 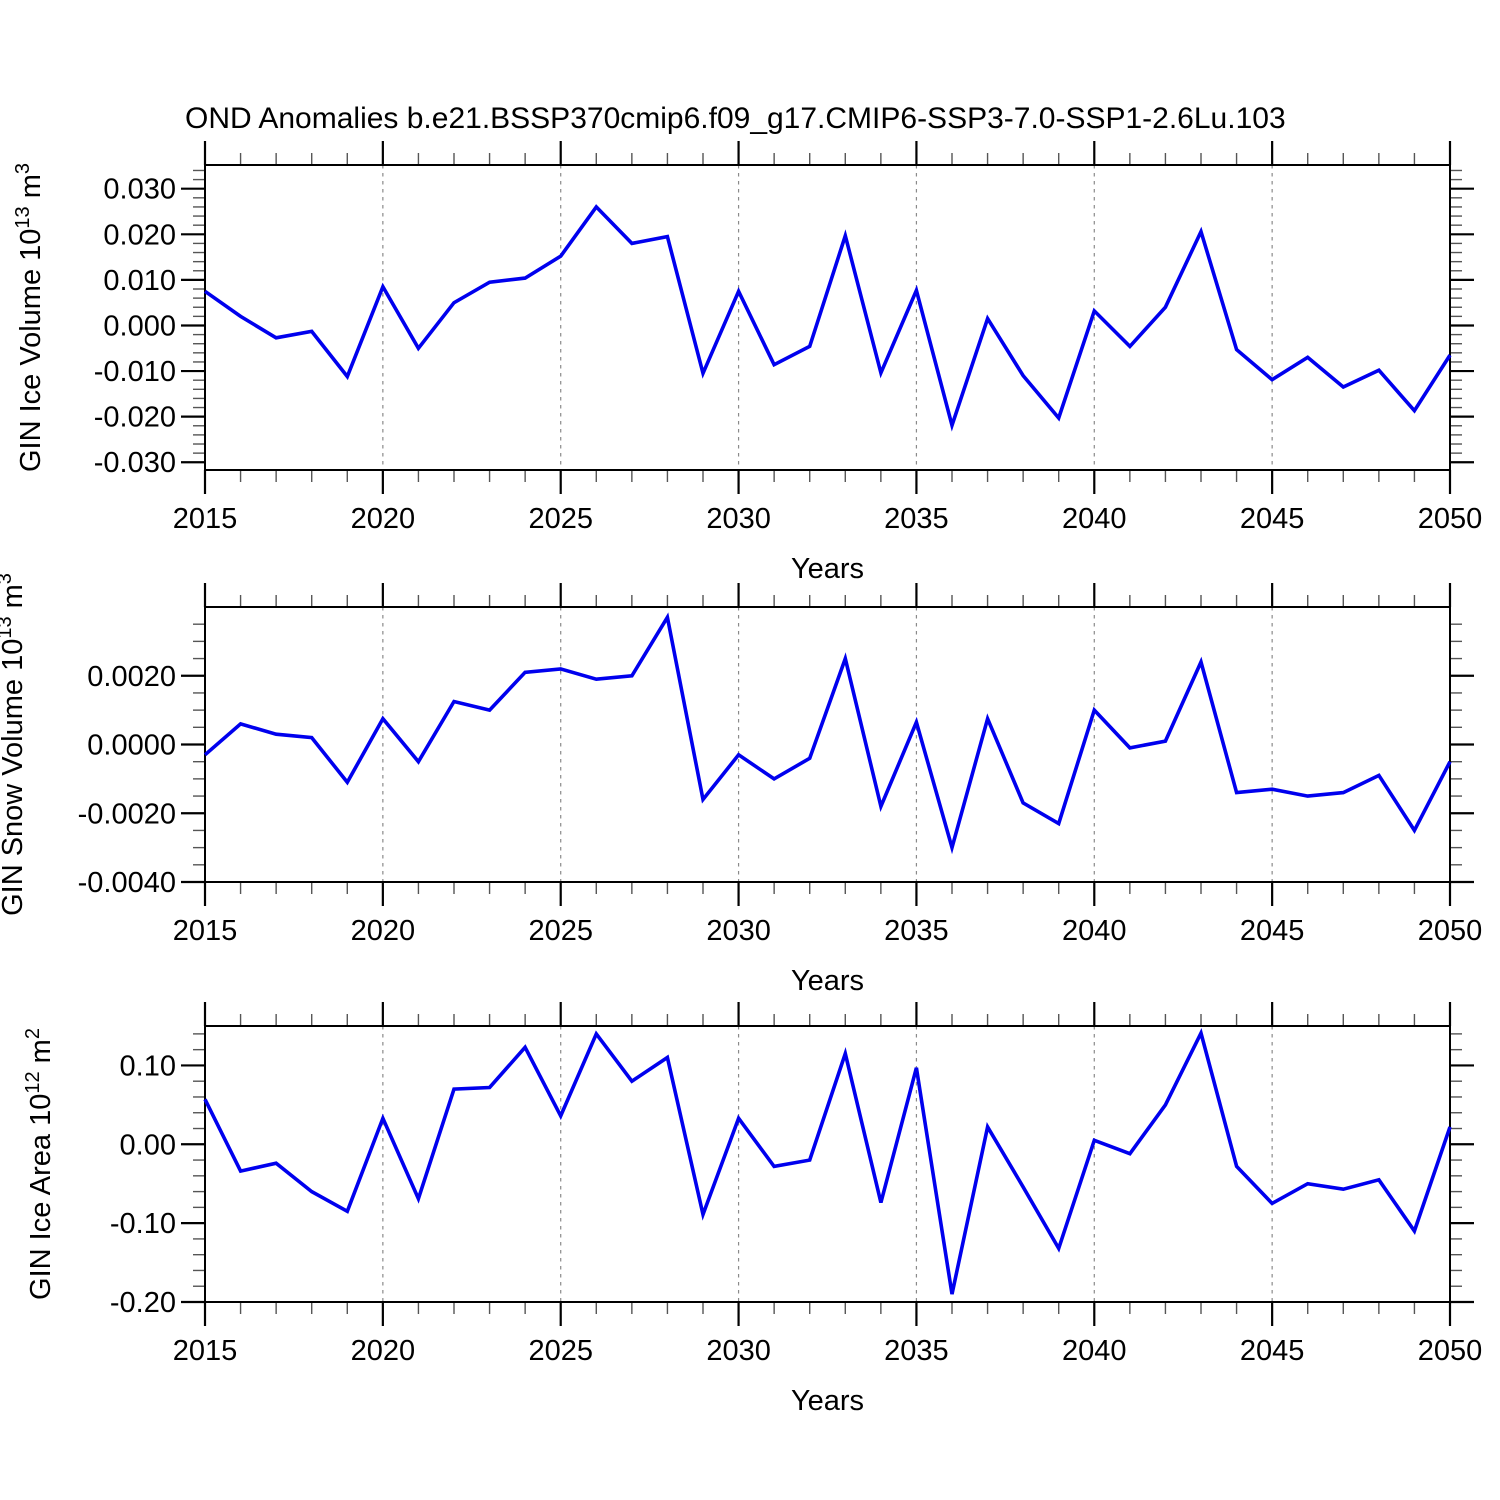 What do you see at coordinates (139, 281) in the screenshot?
I see `y-tick-label: 0.010` at bounding box center [139, 281].